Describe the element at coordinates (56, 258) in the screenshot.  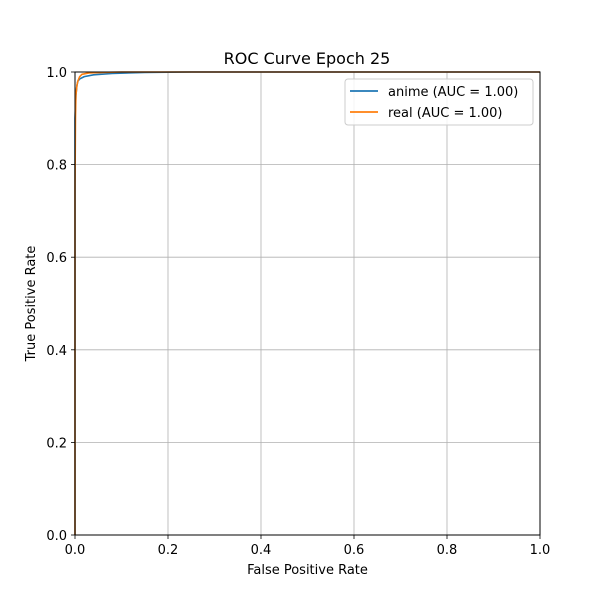
I see `y-tick-label: 0.6` at that location.